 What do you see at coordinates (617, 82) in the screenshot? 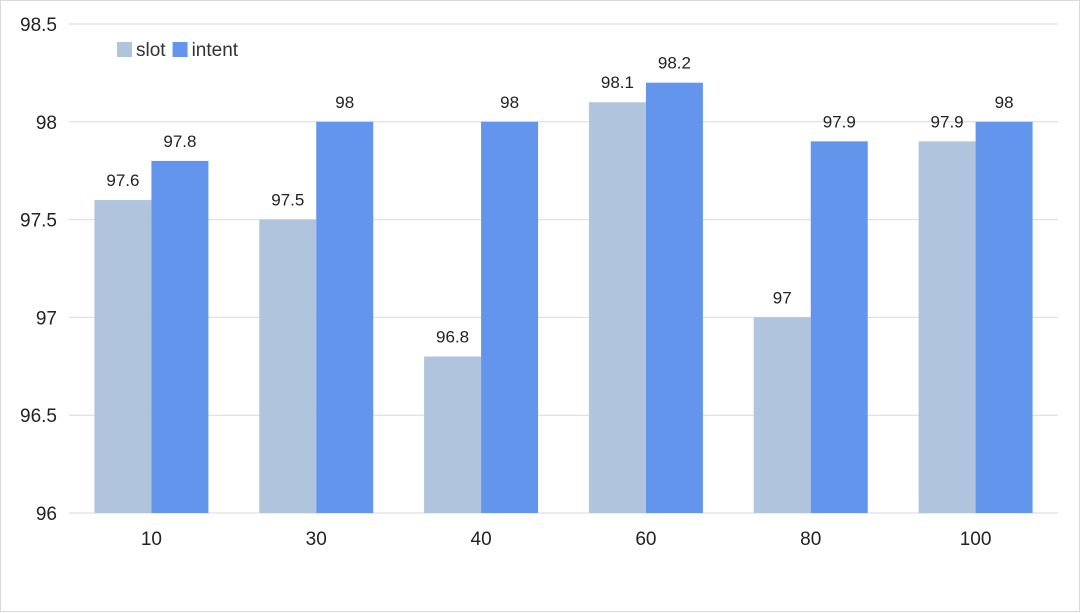
I see `data-label: 98.1` at bounding box center [617, 82].